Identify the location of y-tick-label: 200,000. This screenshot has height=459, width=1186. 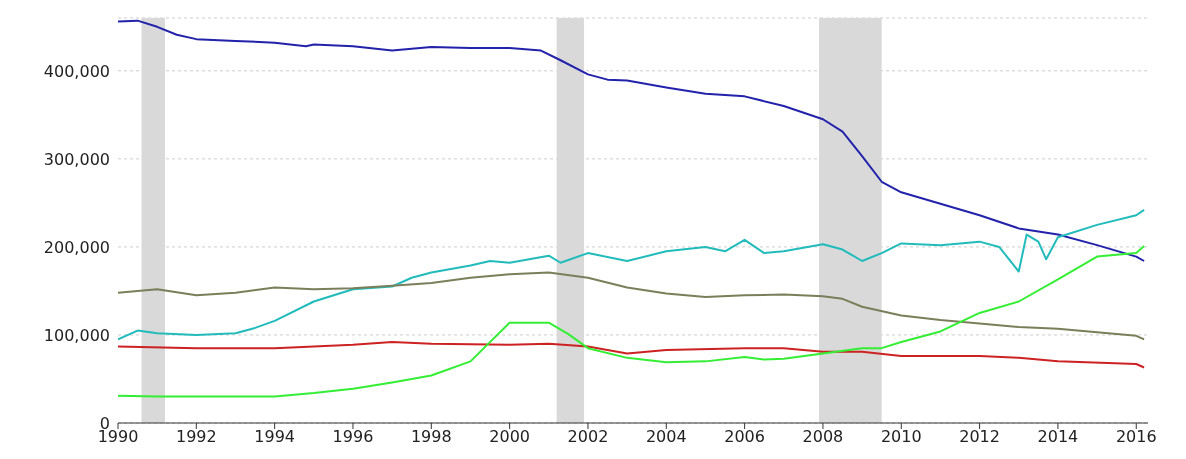
(76, 247).